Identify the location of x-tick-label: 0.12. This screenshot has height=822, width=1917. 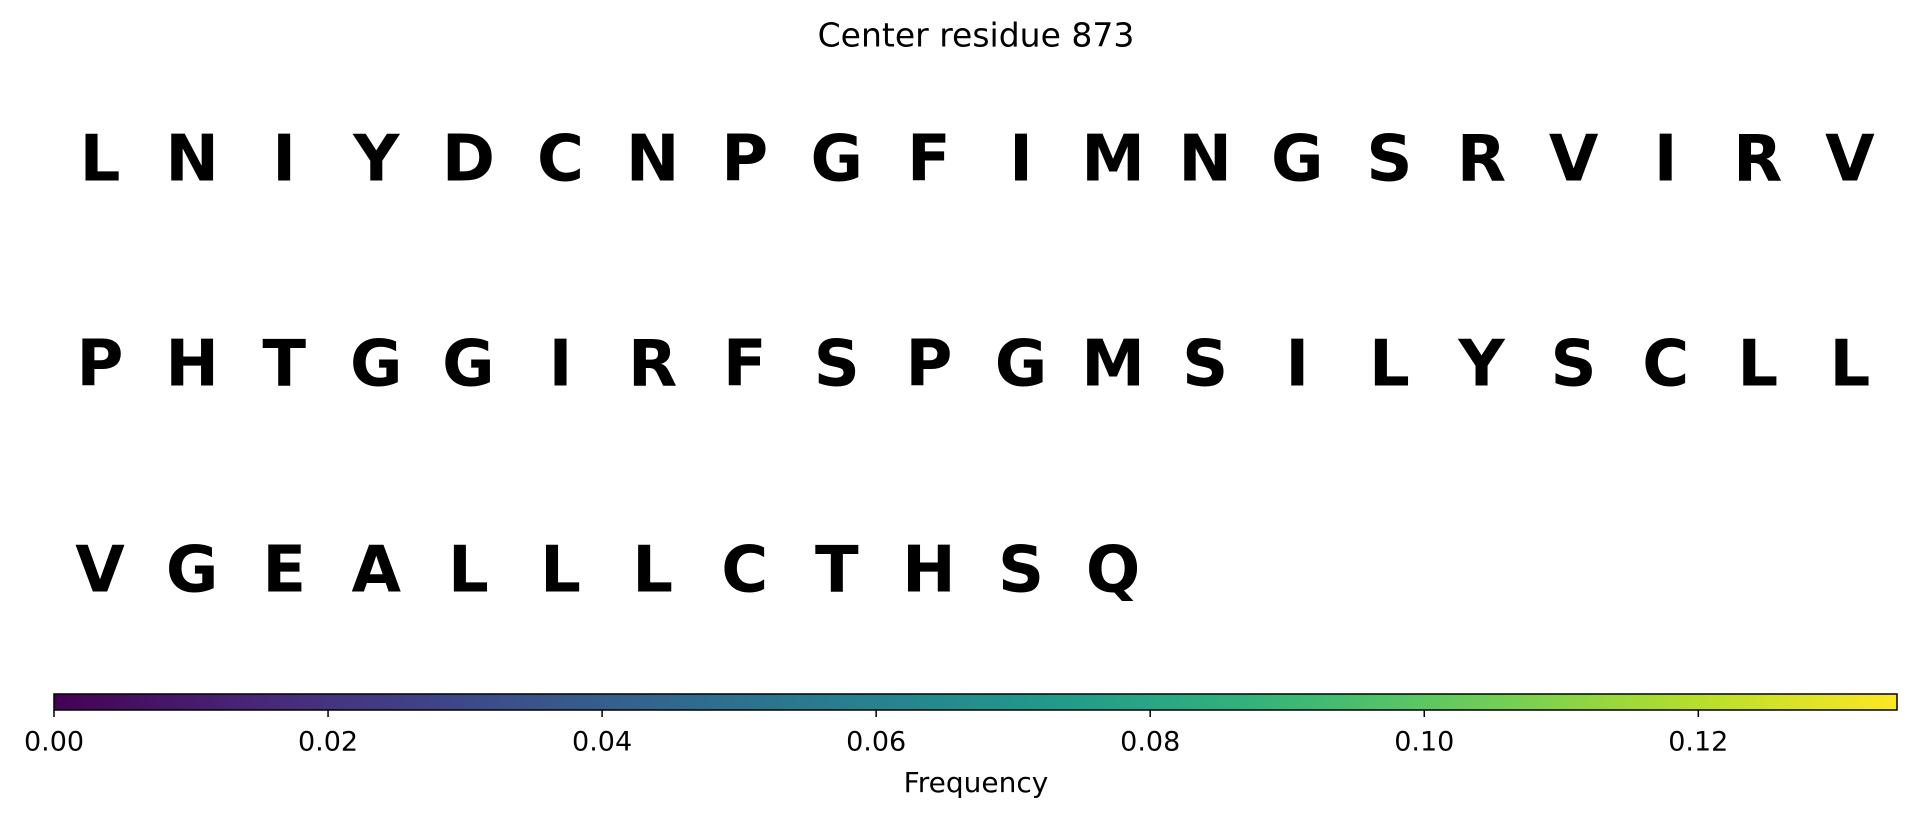
(1698, 742).